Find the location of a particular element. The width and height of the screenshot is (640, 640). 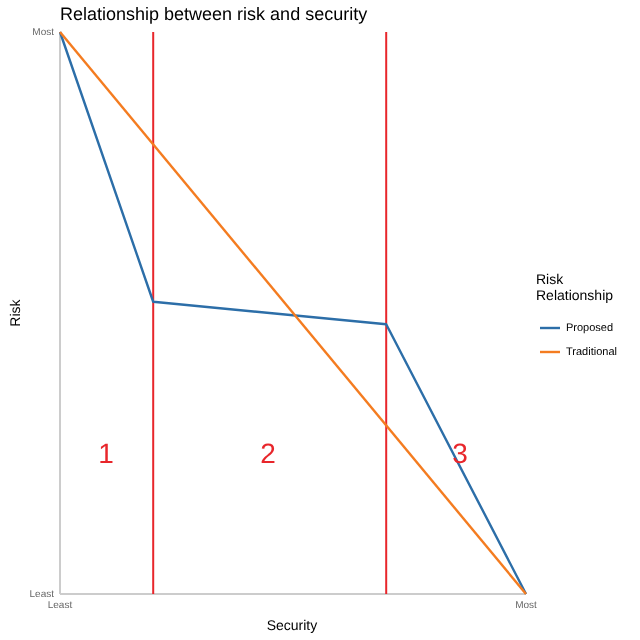

annotation: 1 is located at coordinates (106, 453).